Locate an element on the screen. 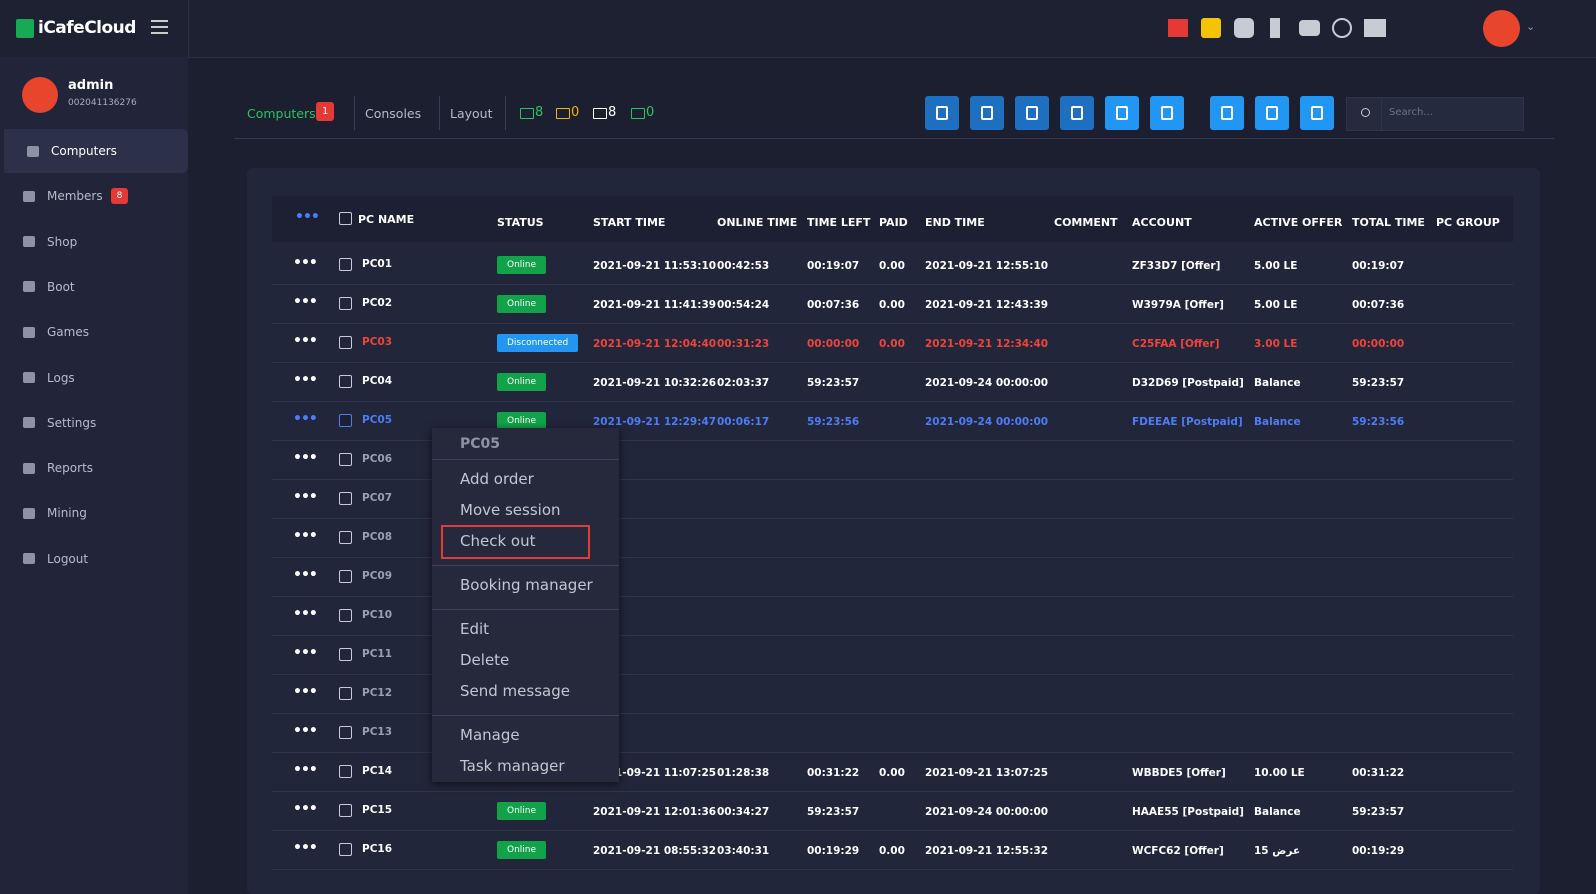  menu-item: Booking manager is located at coordinates (526, 585).